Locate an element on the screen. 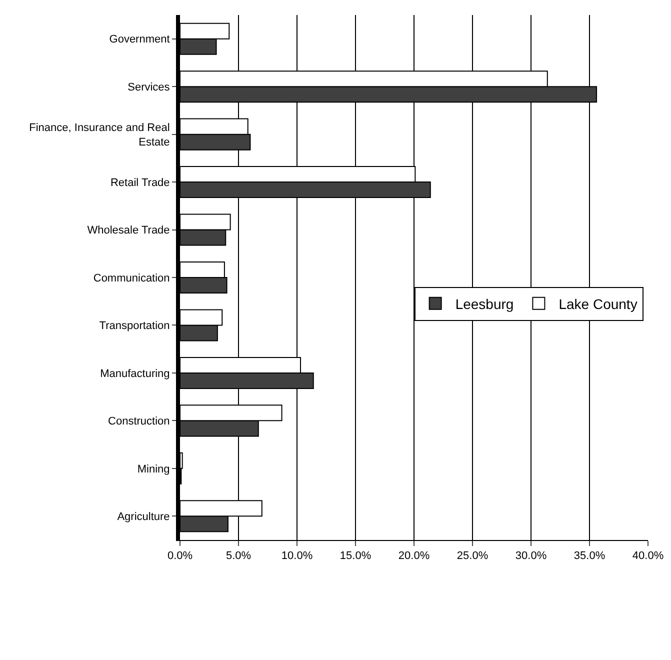 The width and height of the screenshot is (671, 660). y-tick-label: Mining is located at coordinates (153, 469).